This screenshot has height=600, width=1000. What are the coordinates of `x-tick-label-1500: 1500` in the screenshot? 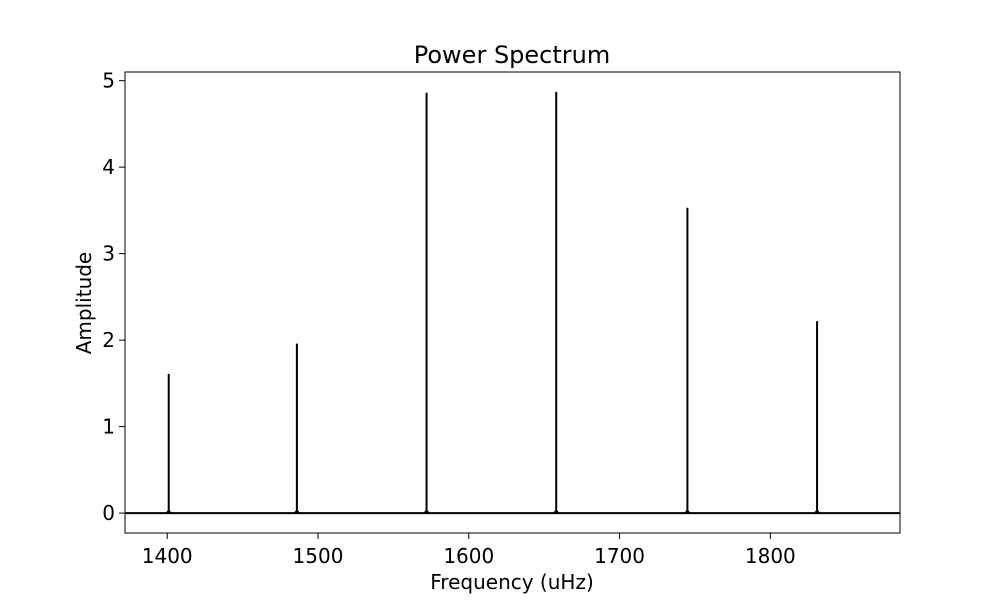 It's located at (318, 556).